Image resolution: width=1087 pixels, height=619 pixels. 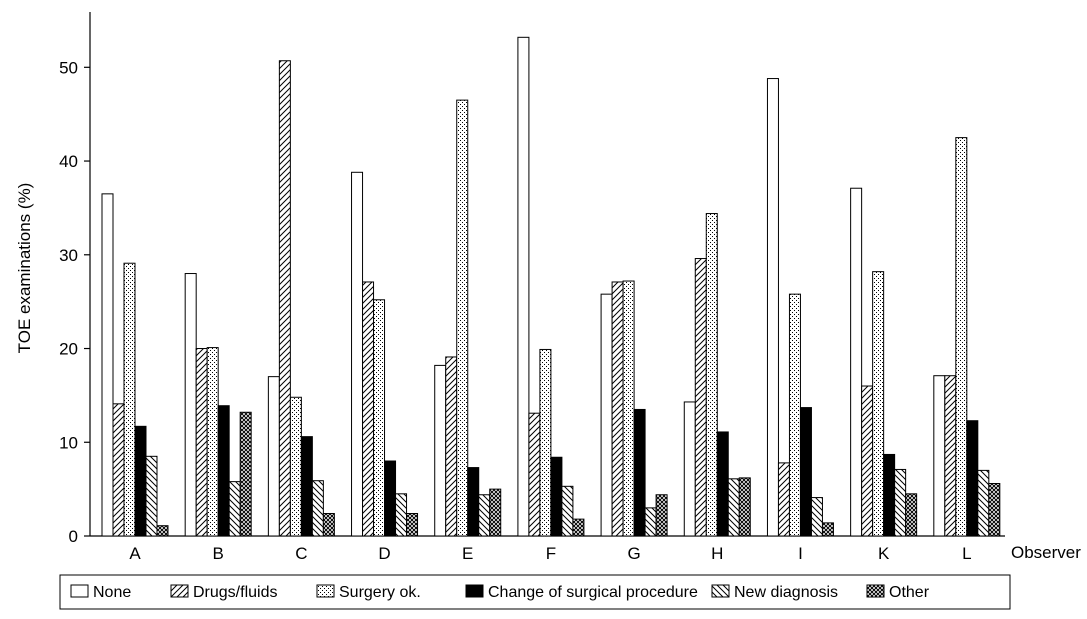 I want to click on bar-group-K, so click(x=884, y=362).